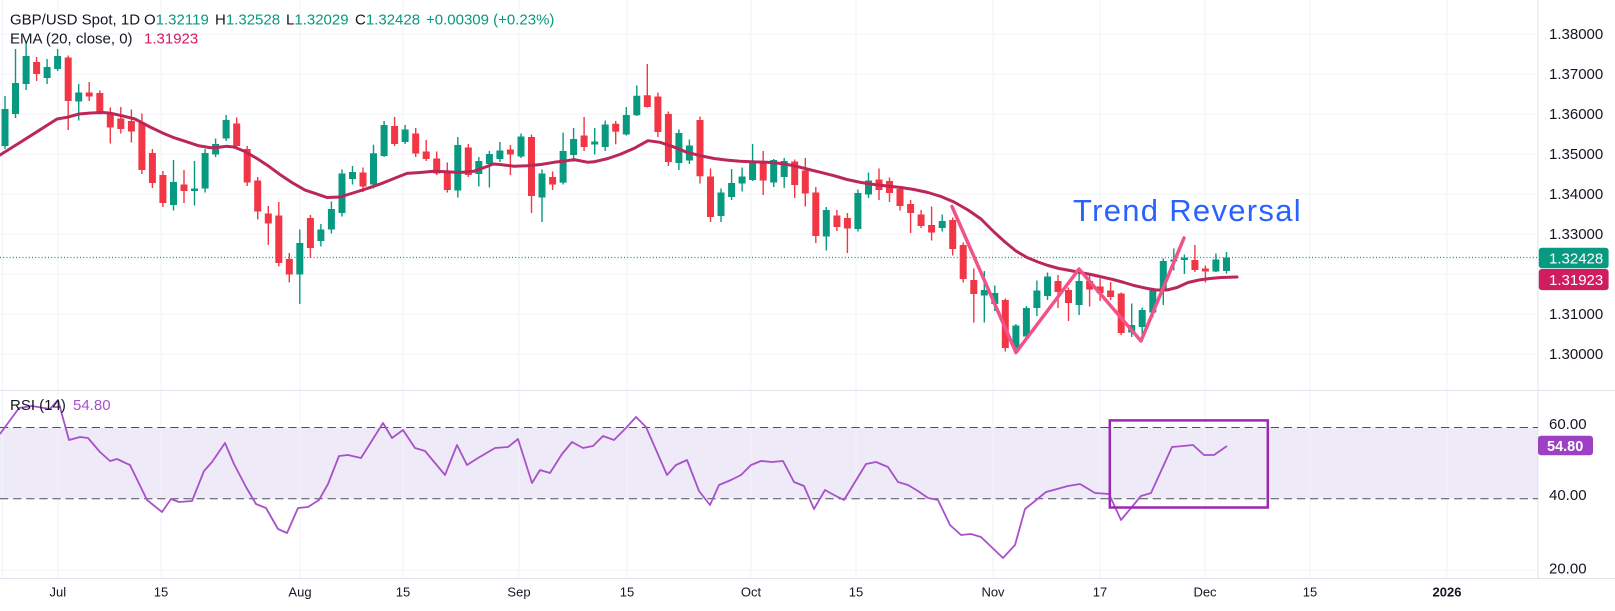 The height and width of the screenshot is (611, 1615). Describe the element at coordinates (1568, 495) in the screenshot. I see `svg-text: 40.00` at that location.